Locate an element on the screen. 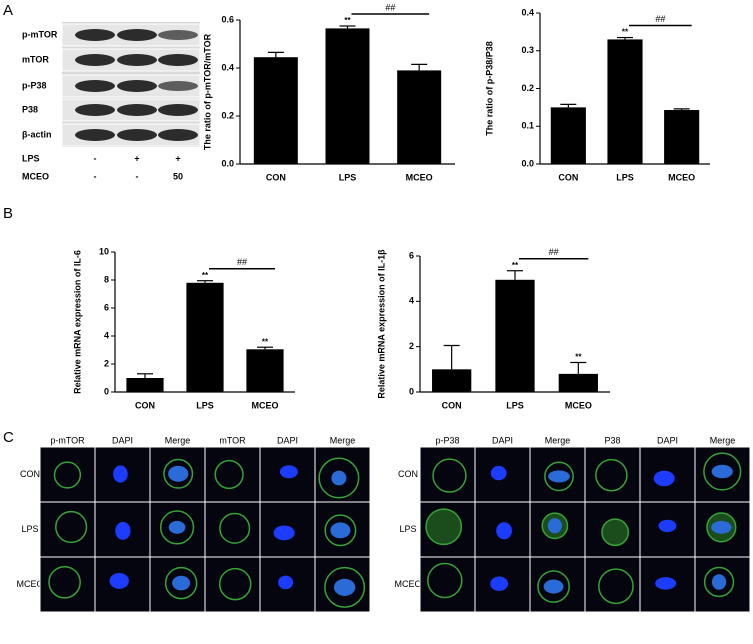 The height and width of the screenshot is (644, 753). y-tick-label: 0.4 is located at coordinates (227, 67).